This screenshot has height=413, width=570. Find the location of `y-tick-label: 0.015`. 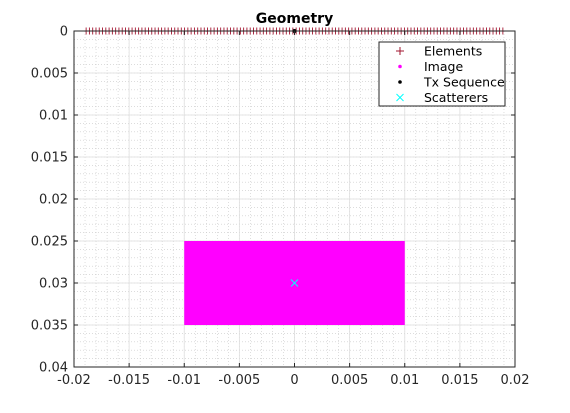

y-tick-label: 0.015 is located at coordinates (49, 158).